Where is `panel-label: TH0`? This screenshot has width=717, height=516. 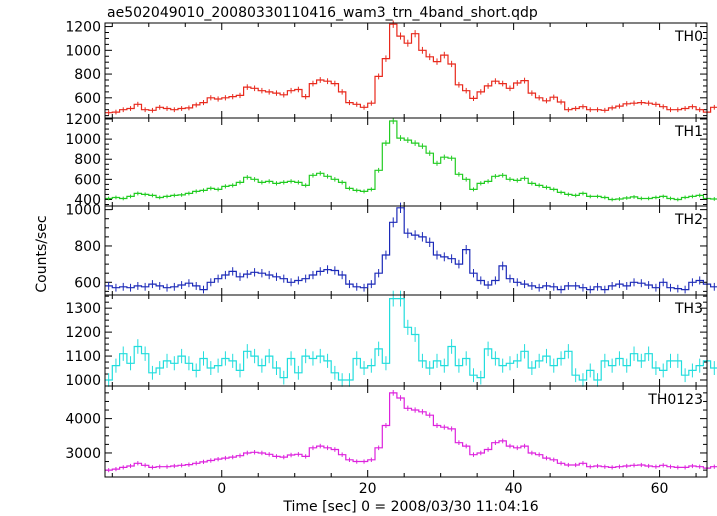
panel-label: TH0 is located at coordinates (688, 37).